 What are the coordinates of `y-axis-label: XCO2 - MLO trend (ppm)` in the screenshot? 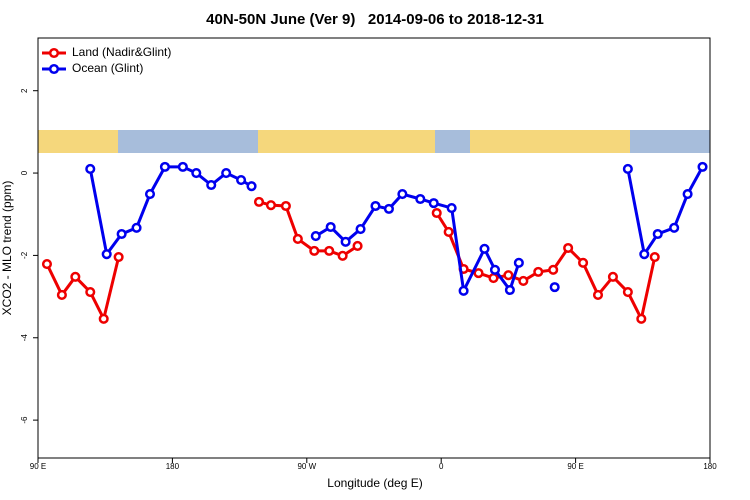 It's located at (7, 248).